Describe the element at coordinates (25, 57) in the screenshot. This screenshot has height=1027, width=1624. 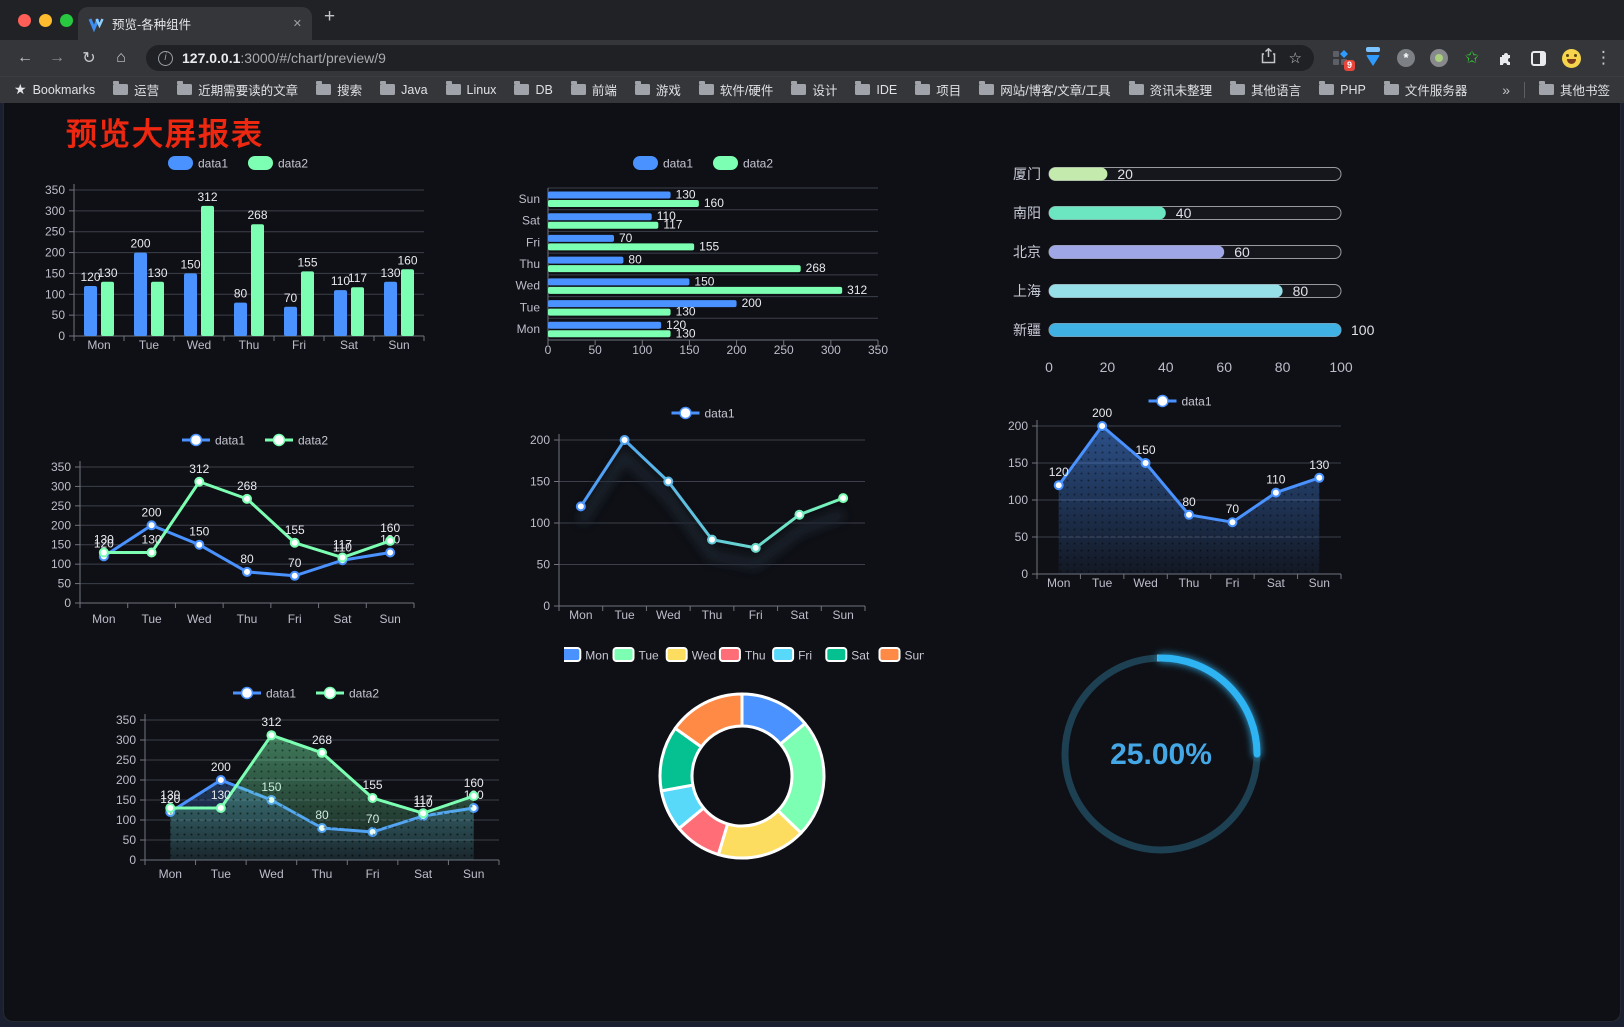
I see `back-icon: ←` at that location.